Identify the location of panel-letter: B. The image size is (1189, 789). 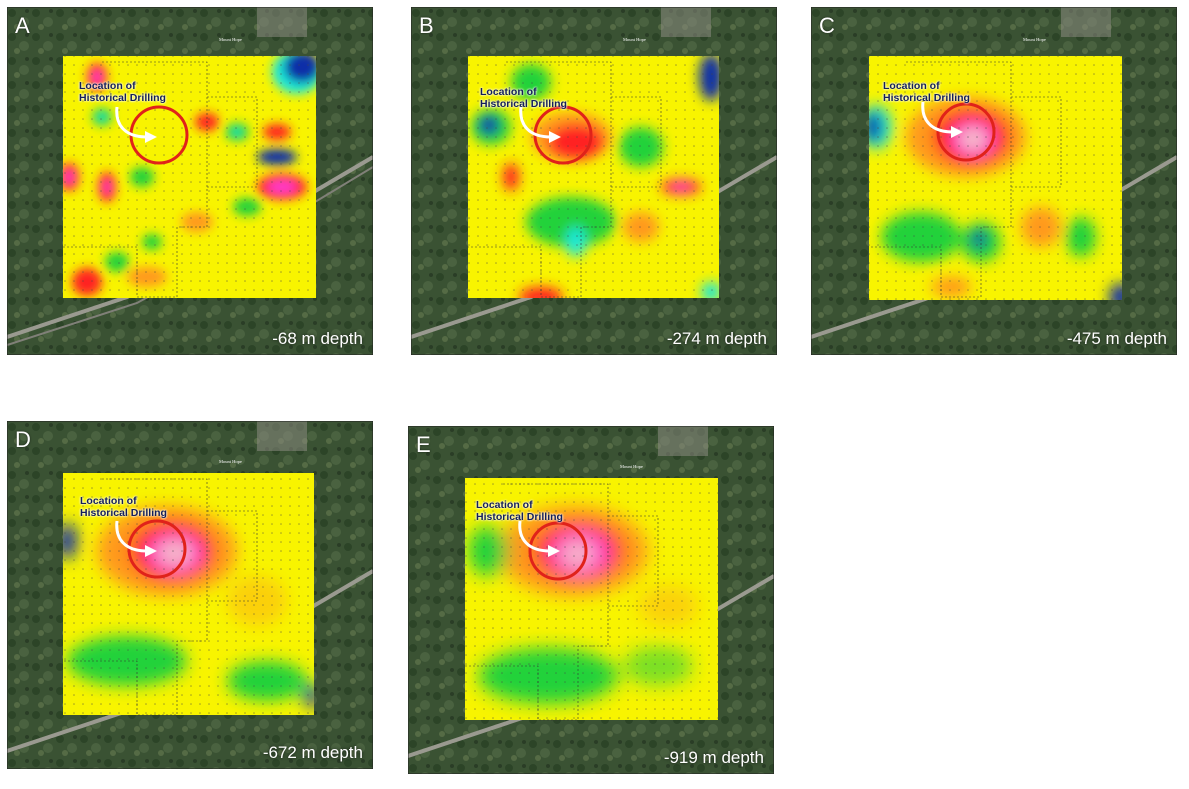
(426, 25).